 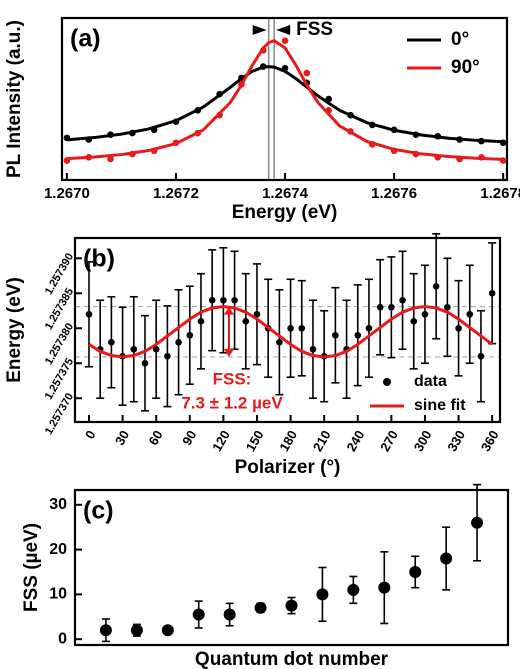 What do you see at coordinates (322, 441) in the screenshot?
I see `x-tick-label: 210` at bounding box center [322, 441].